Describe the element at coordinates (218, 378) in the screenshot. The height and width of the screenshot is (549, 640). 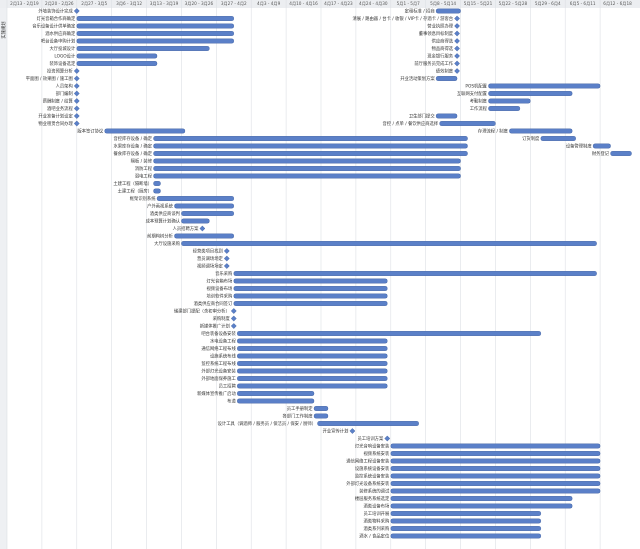
I see `task-label: 外部地面保养施工` at that location.